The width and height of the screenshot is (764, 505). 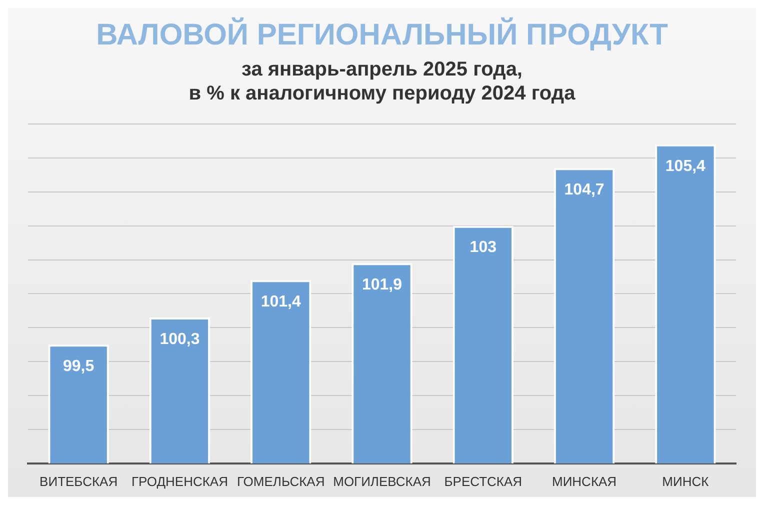 I want to click on x-tick-label: МИНСКАЯ, so click(x=584, y=481).